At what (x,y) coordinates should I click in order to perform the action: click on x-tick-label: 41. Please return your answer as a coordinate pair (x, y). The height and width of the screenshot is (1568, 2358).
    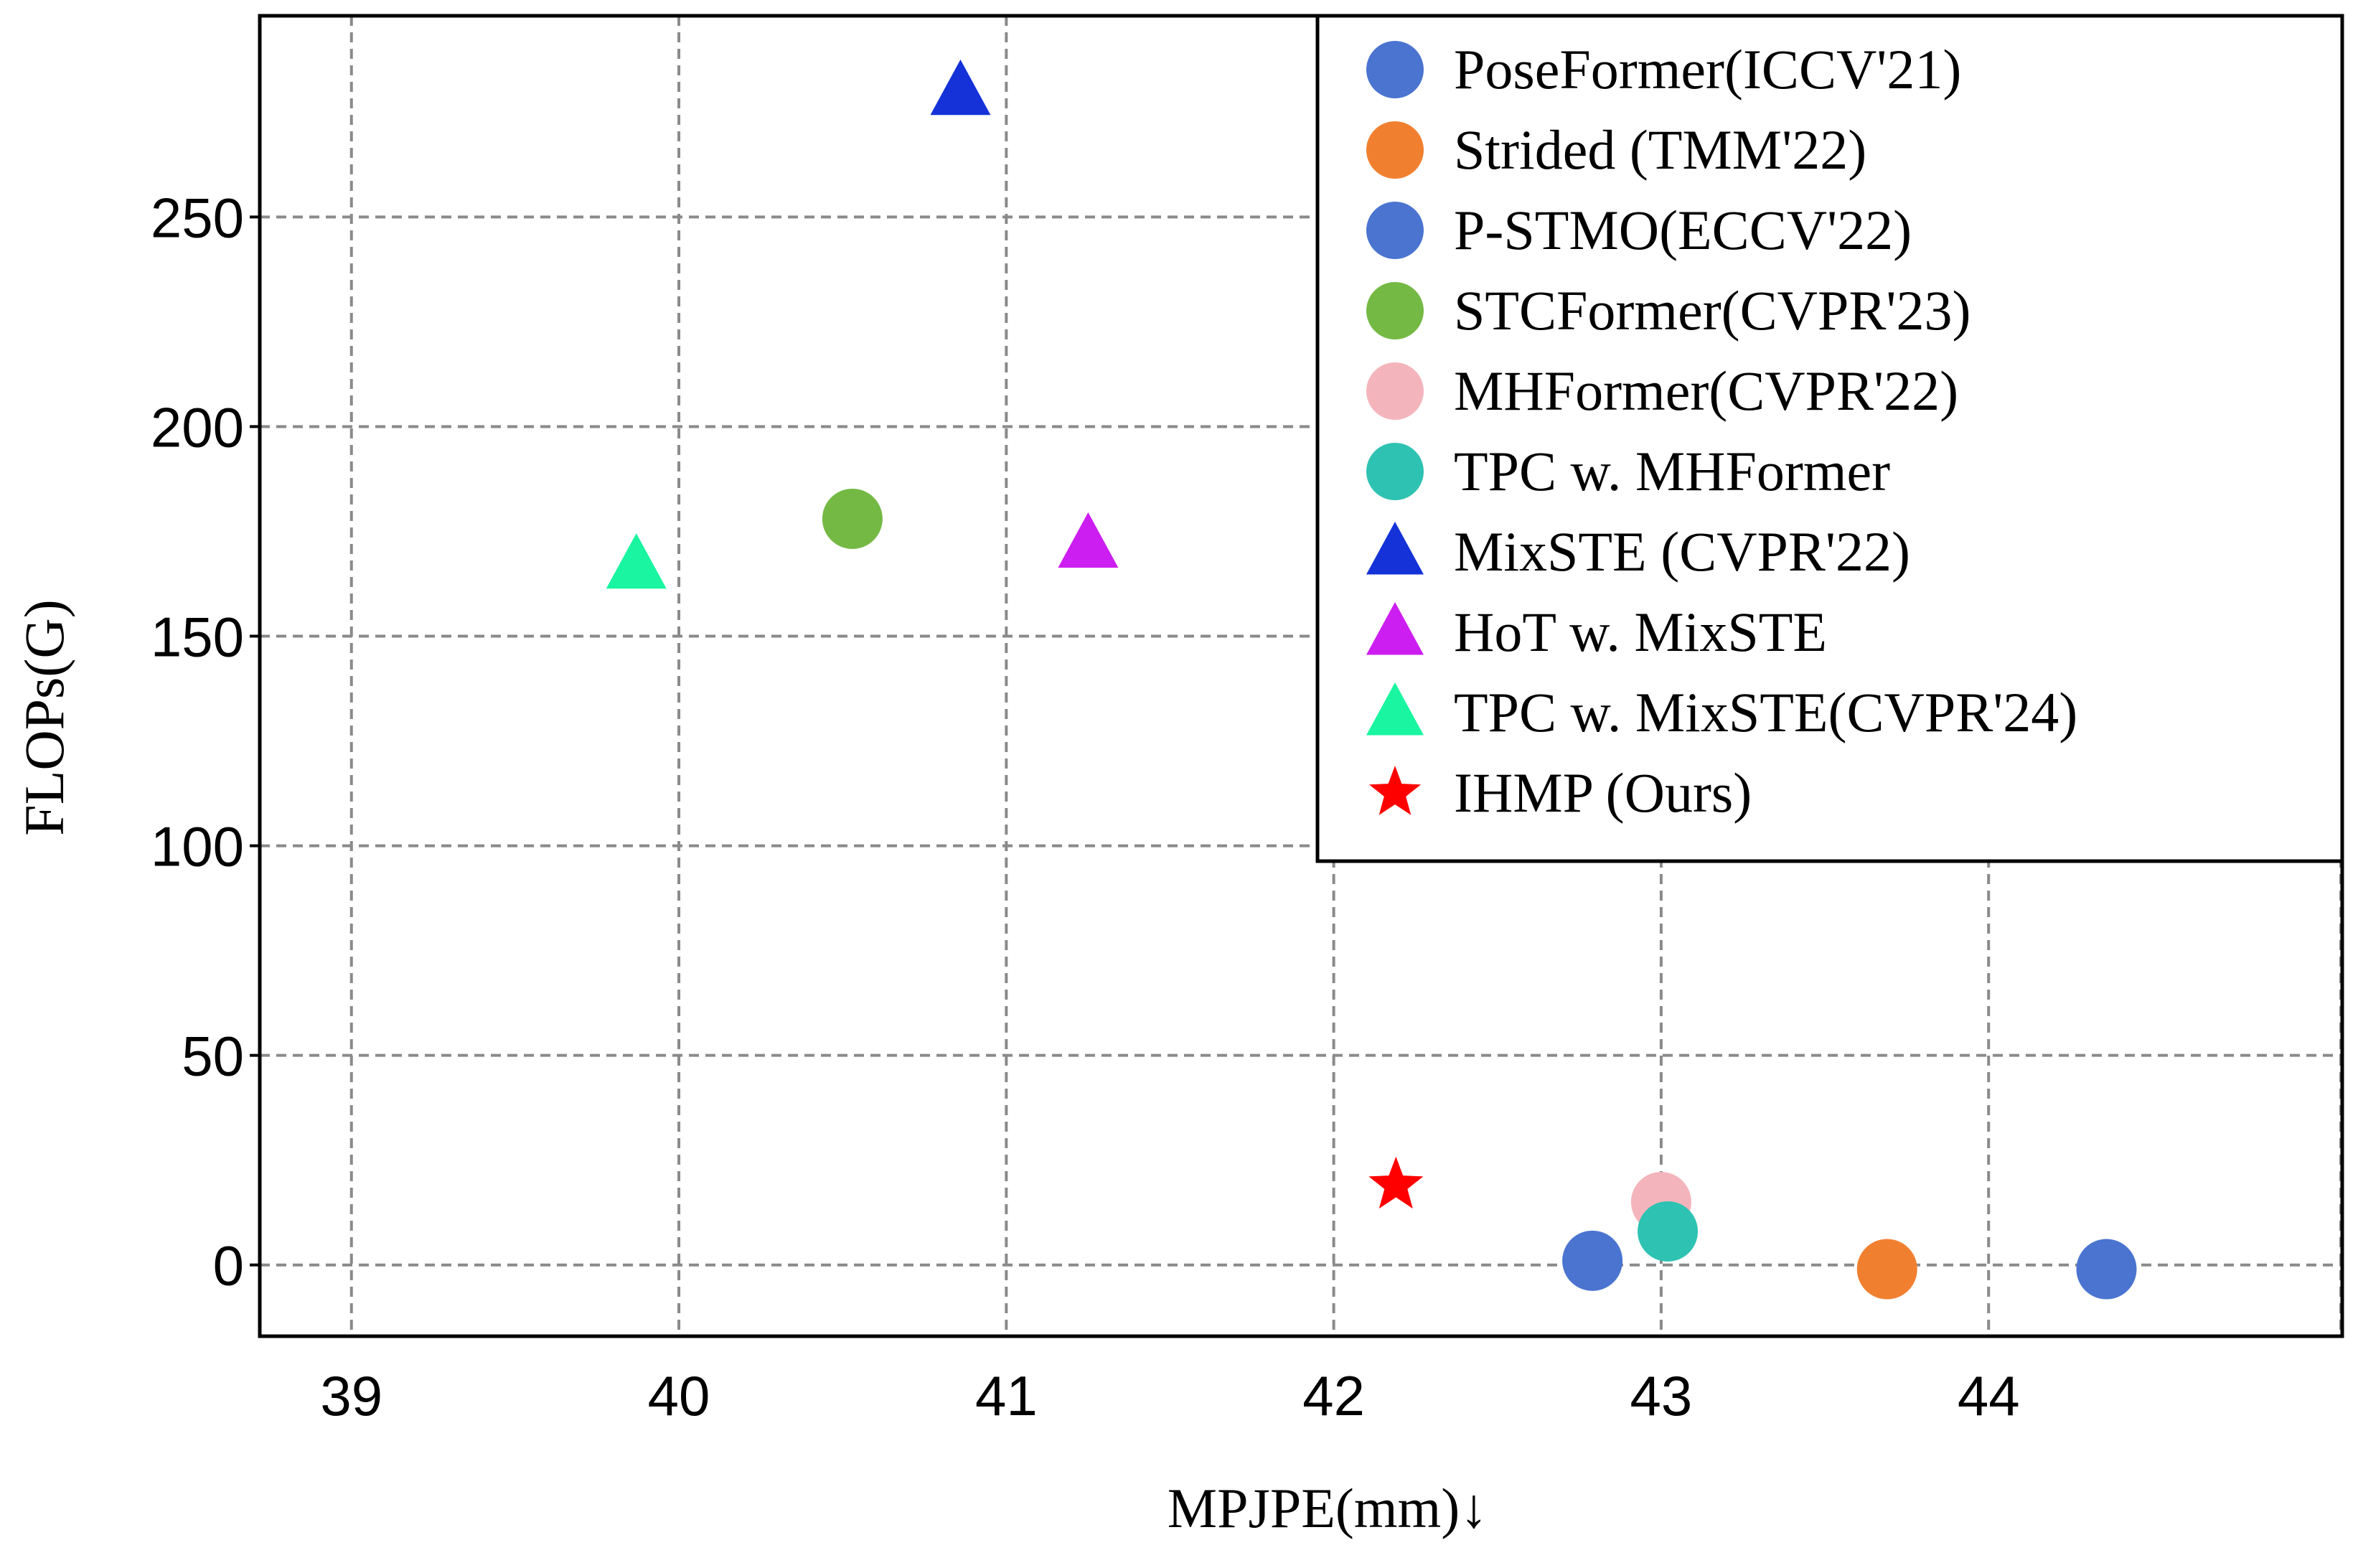
    Looking at the image, I should click on (1006, 1395).